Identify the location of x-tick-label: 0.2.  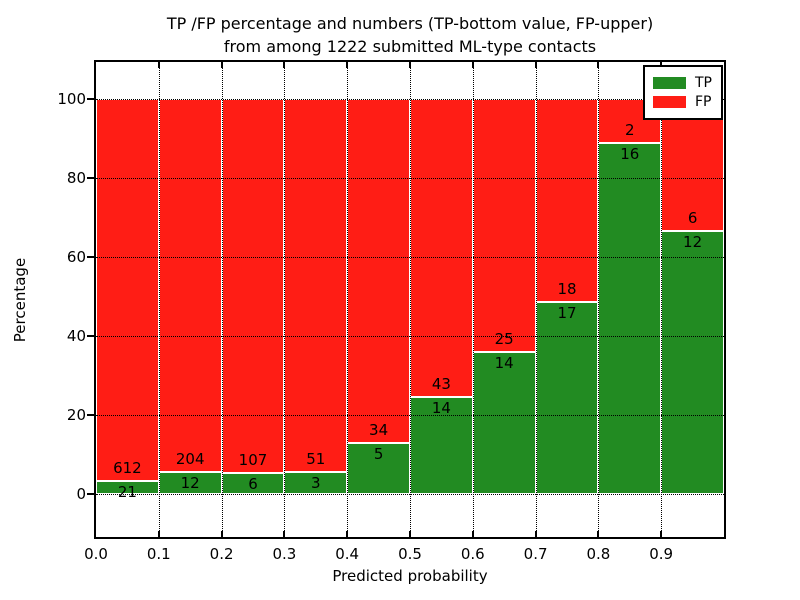
(221, 554).